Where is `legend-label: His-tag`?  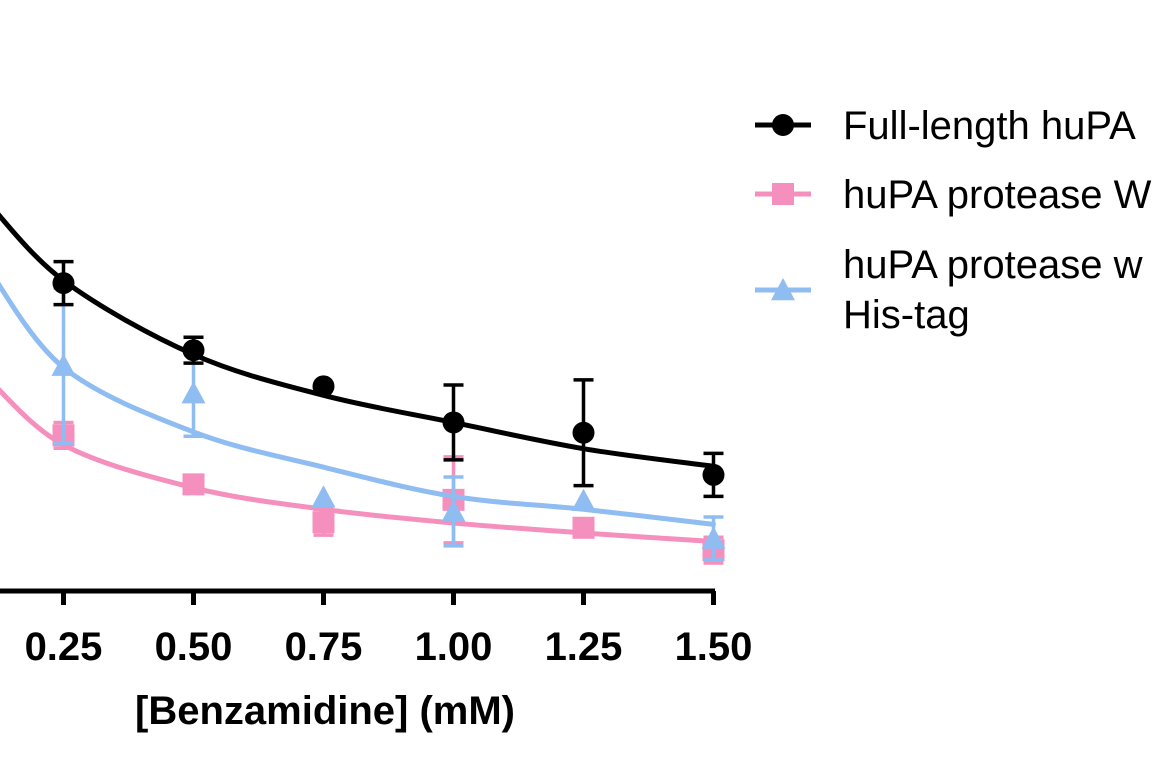 legend-label: His-tag is located at coordinates (906, 315).